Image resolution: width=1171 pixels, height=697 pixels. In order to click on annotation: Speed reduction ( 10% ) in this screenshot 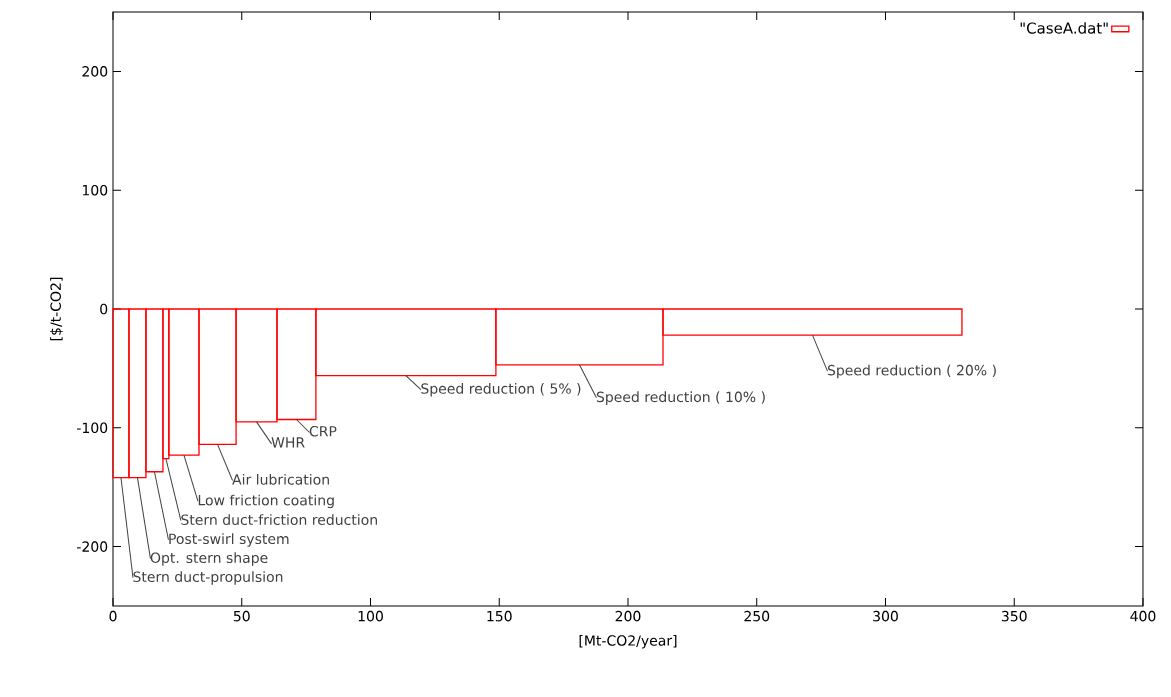, I will do `click(680, 398)`.